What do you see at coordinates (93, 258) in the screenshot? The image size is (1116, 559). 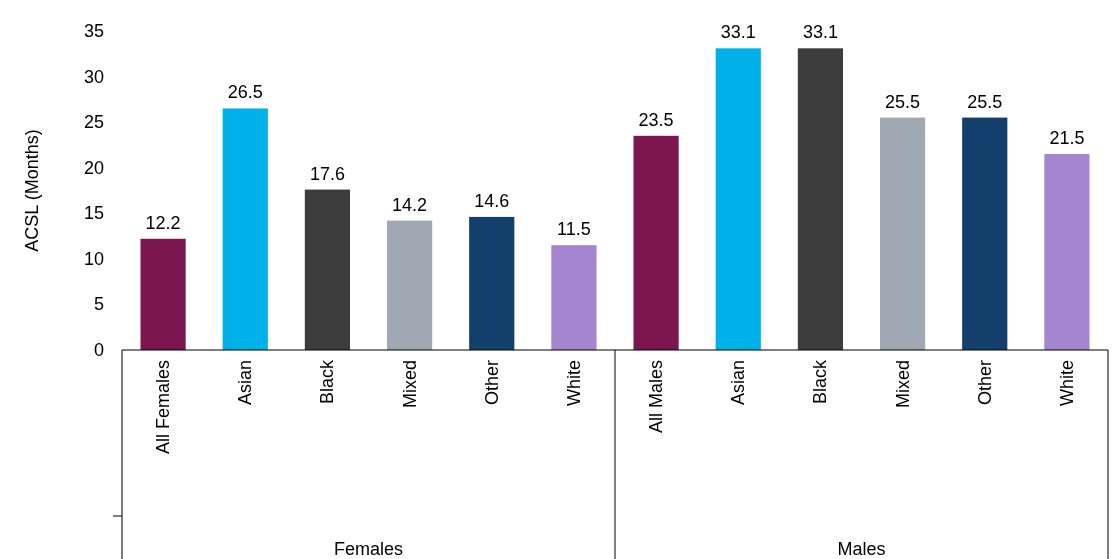 I see `y-tick-label: 10` at bounding box center [93, 258].